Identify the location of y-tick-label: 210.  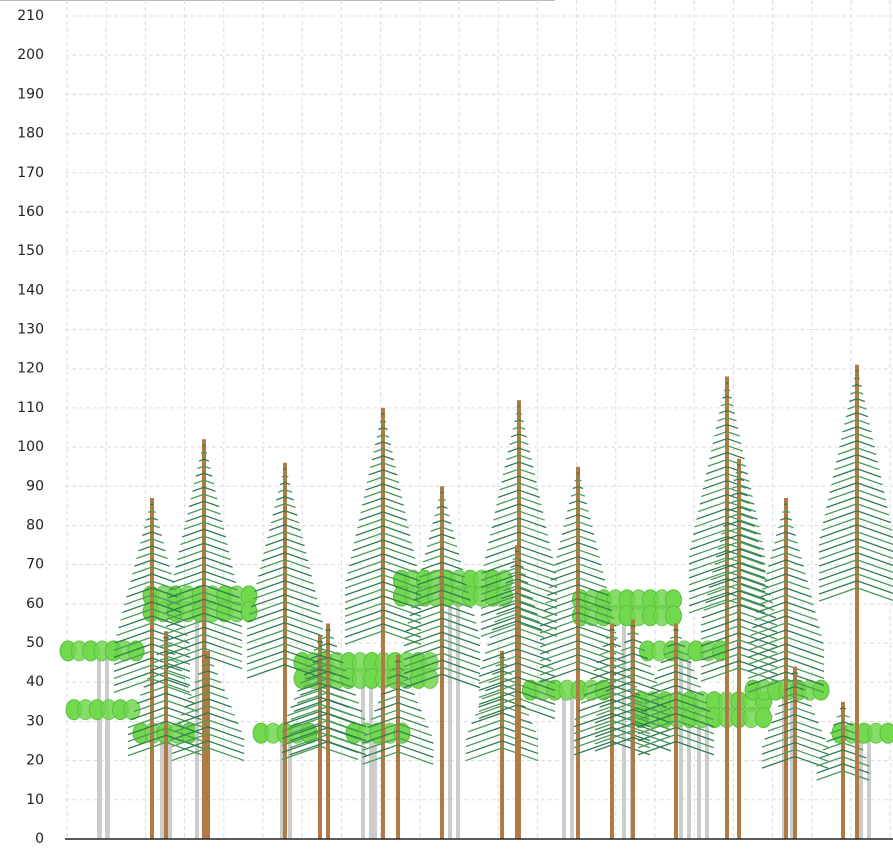
(30, 16).